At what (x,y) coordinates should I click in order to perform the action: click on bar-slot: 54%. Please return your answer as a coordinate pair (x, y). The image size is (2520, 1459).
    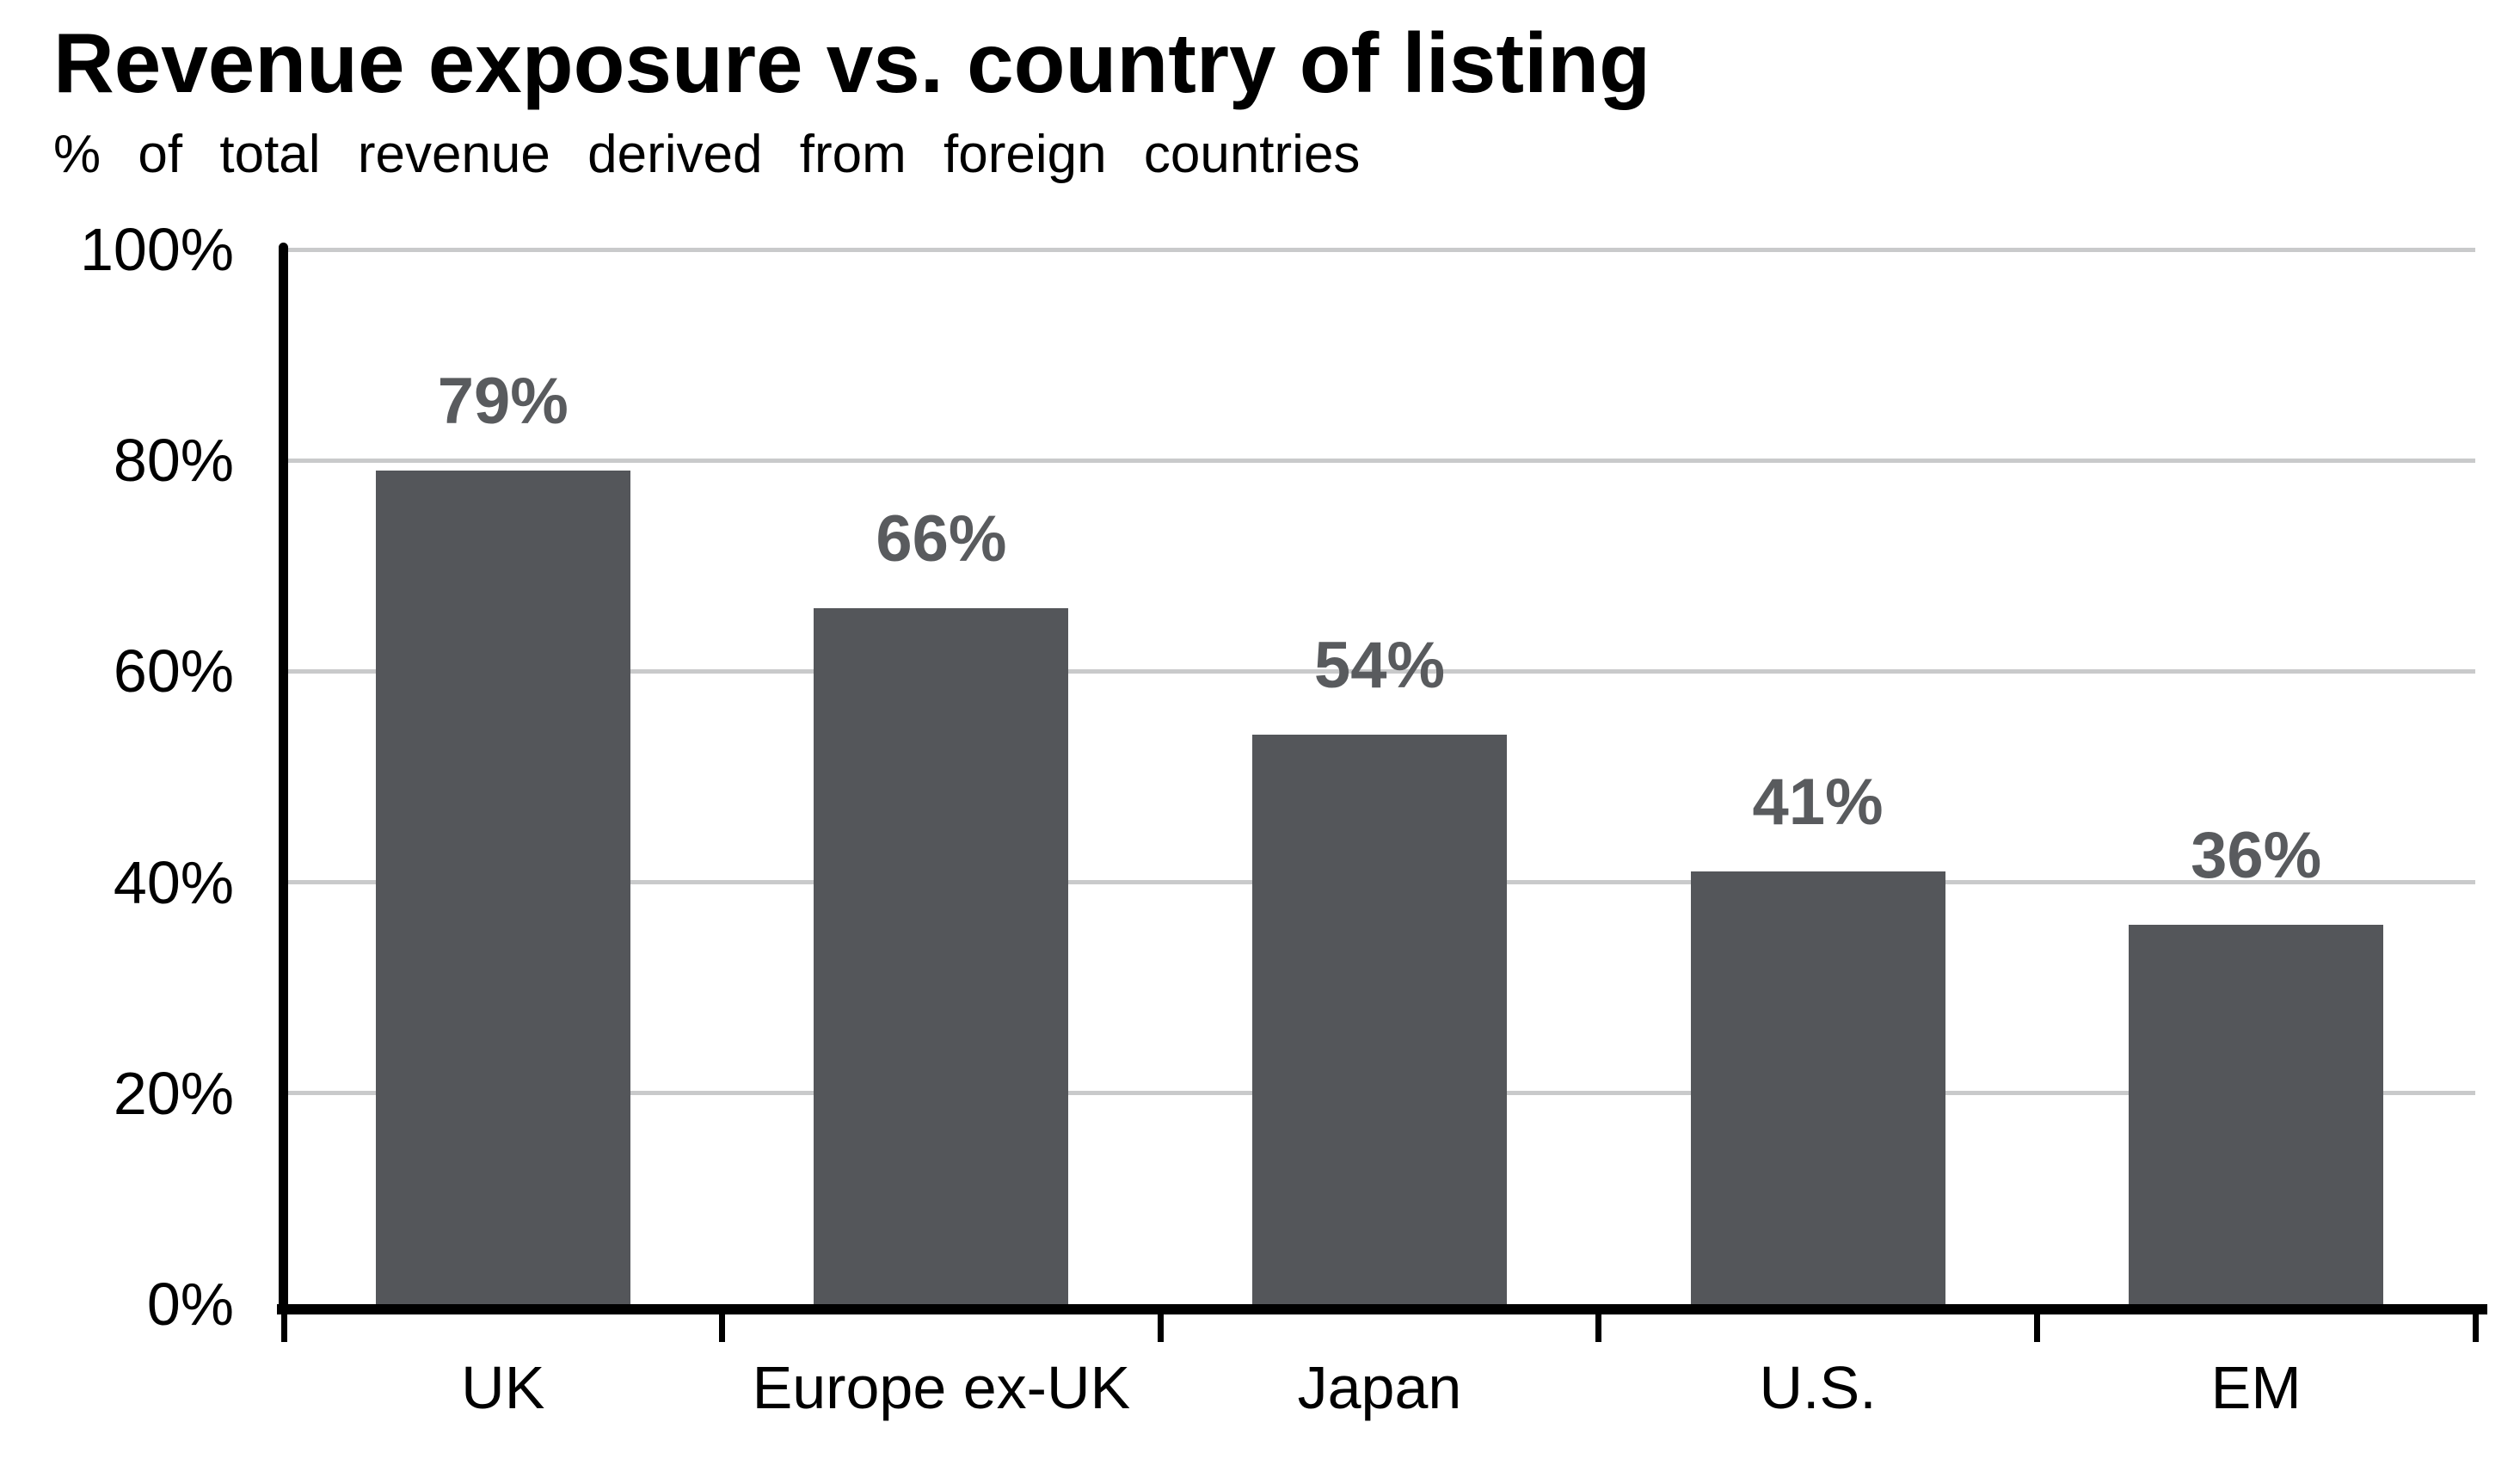
    Looking at the image, I should click on (1380, 777).